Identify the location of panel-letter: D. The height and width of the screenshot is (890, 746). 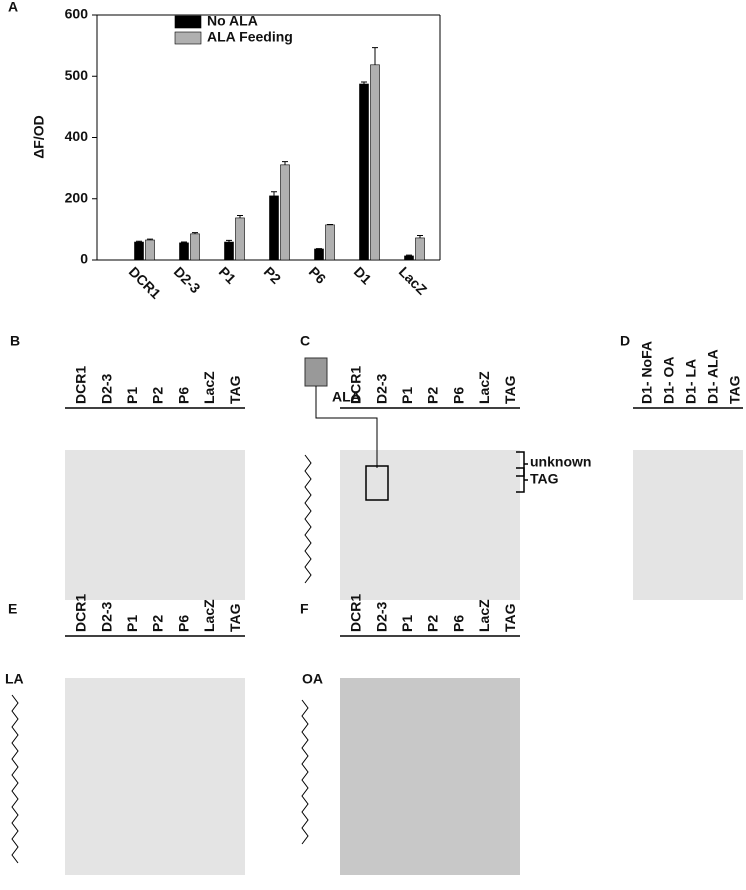
(625, 341).